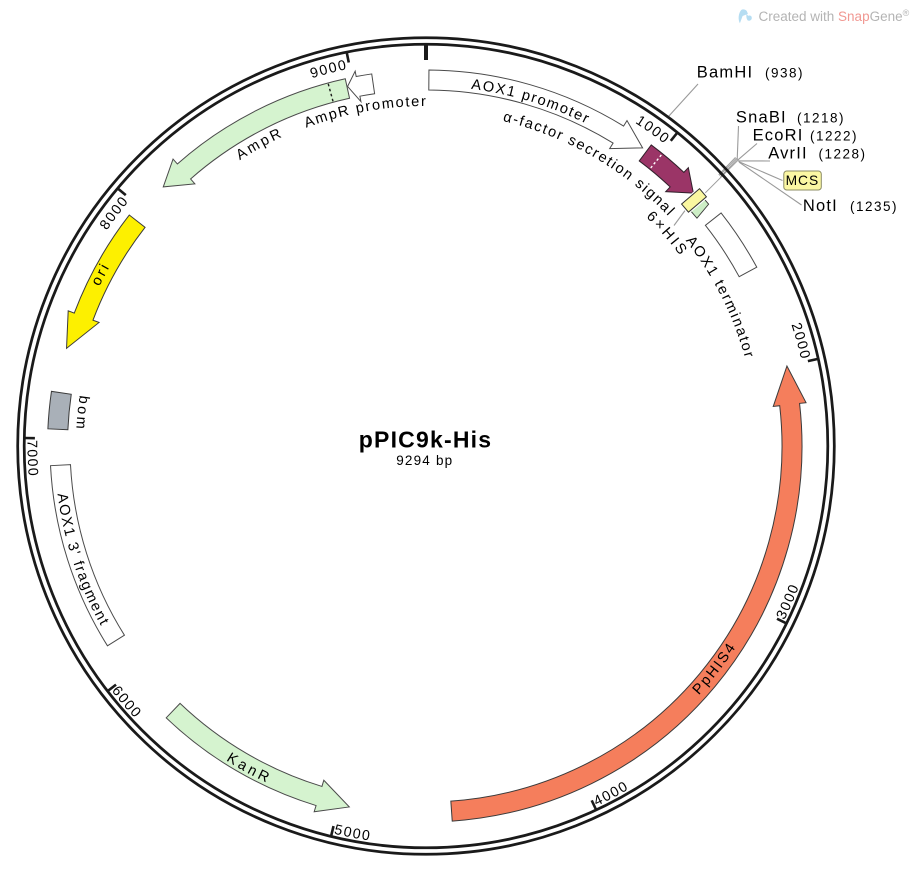  I want to click on svg-text: MCS, so click(803, 180).